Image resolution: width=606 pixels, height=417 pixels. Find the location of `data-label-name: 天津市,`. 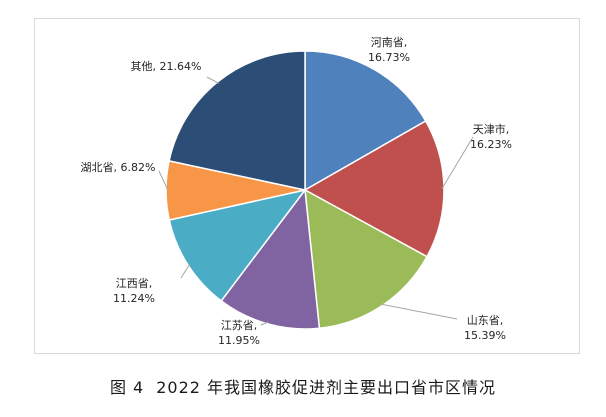

data-label-name: 天津市, is located at coordinates (491, 129).